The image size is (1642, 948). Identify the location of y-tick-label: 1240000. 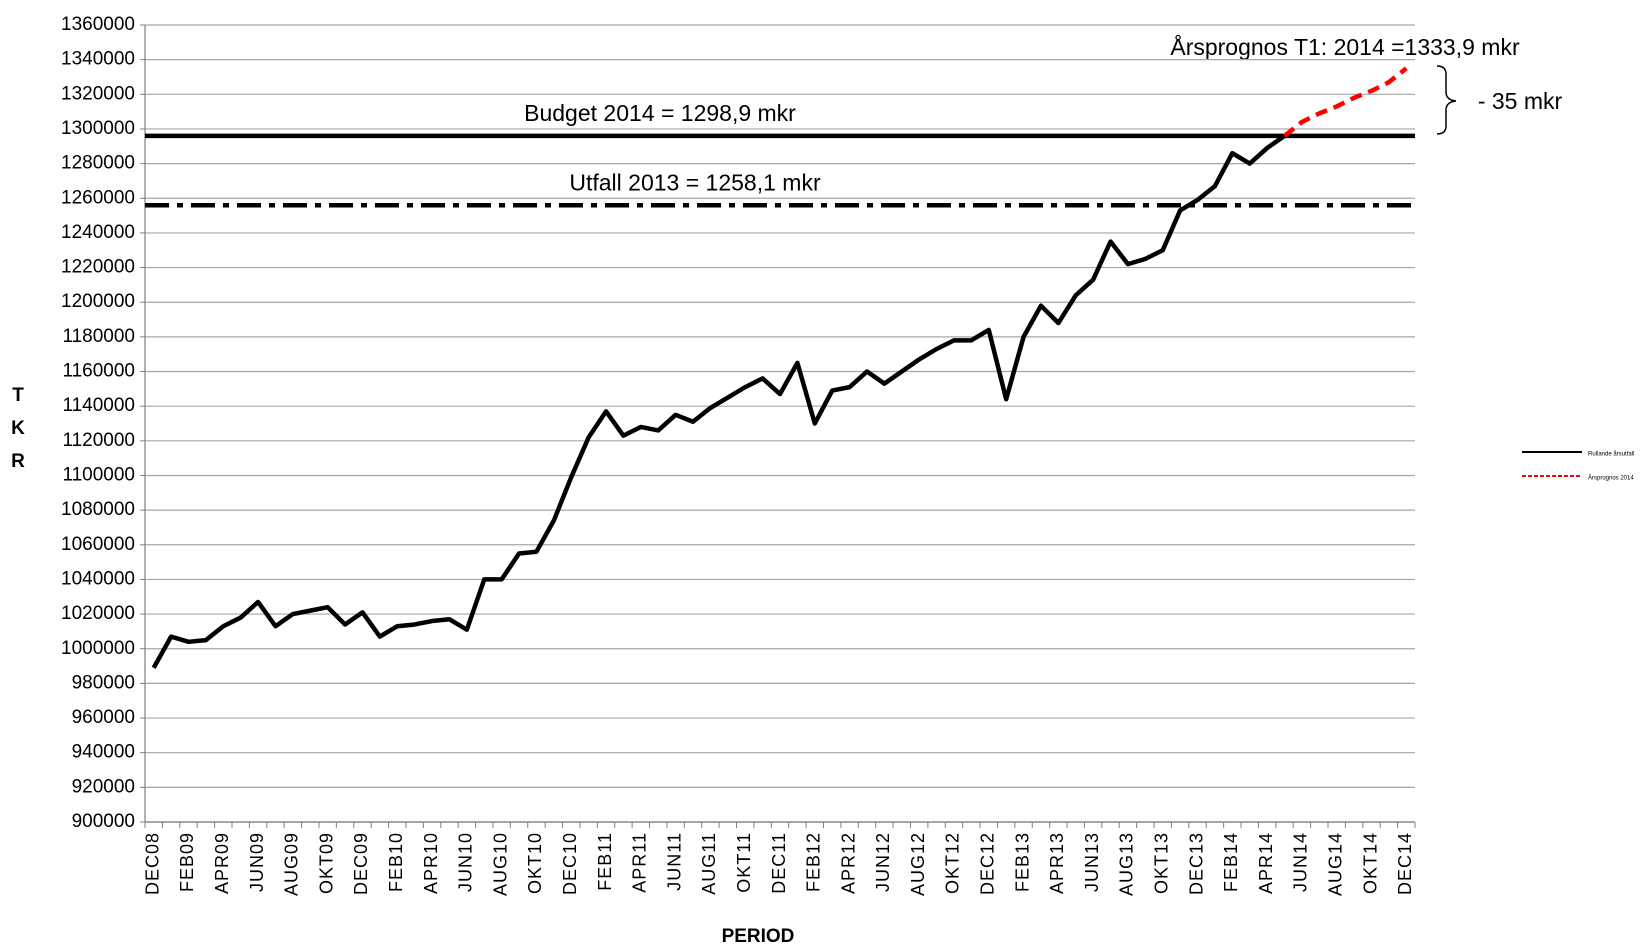
(98, 232).